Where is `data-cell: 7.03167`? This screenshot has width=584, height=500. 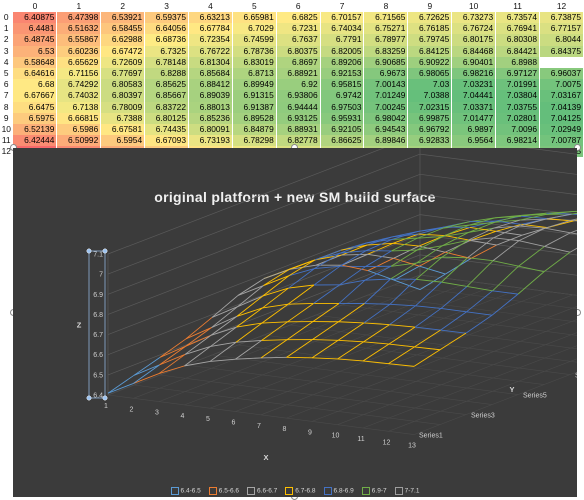 data-cell: 7.03167 is located at coordinates (561, 96).